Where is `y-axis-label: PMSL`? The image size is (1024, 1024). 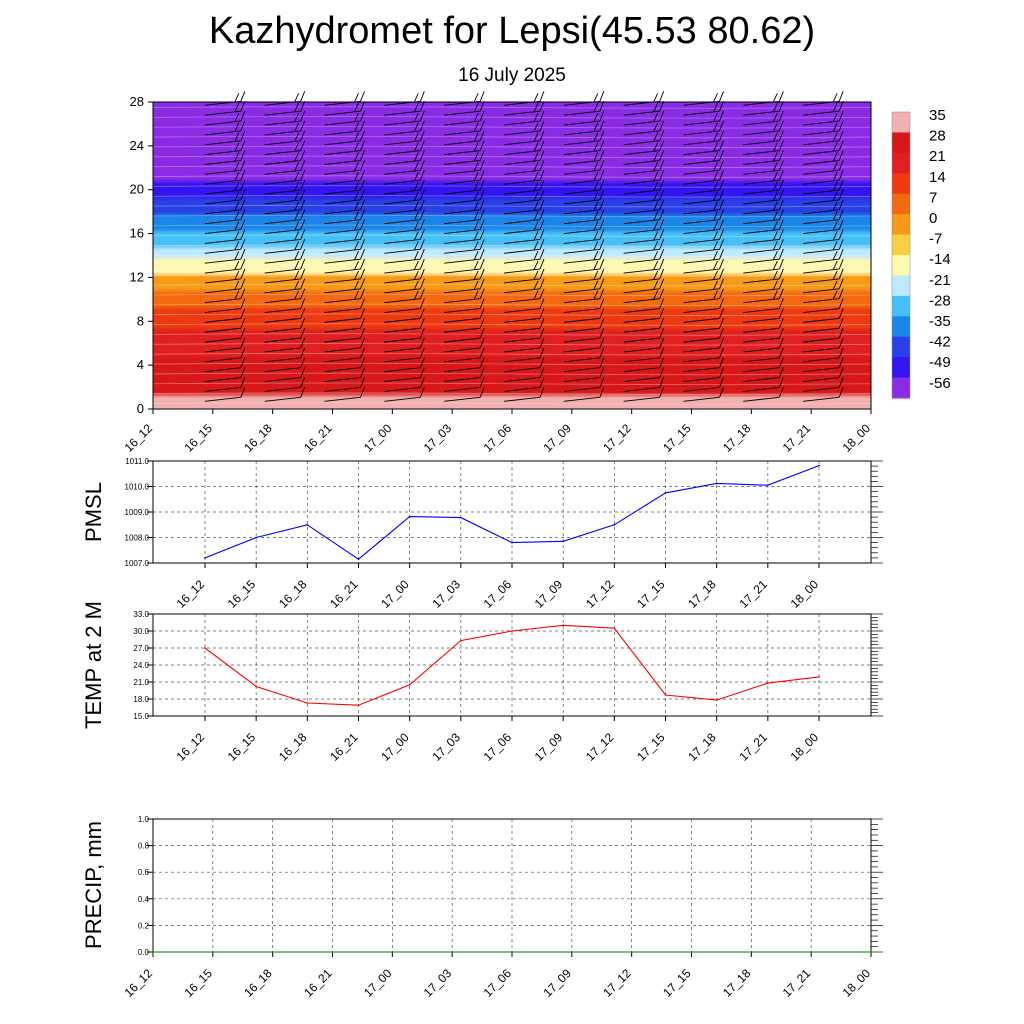 y-axis-label: PMSL is located at coordinates (93, 512).